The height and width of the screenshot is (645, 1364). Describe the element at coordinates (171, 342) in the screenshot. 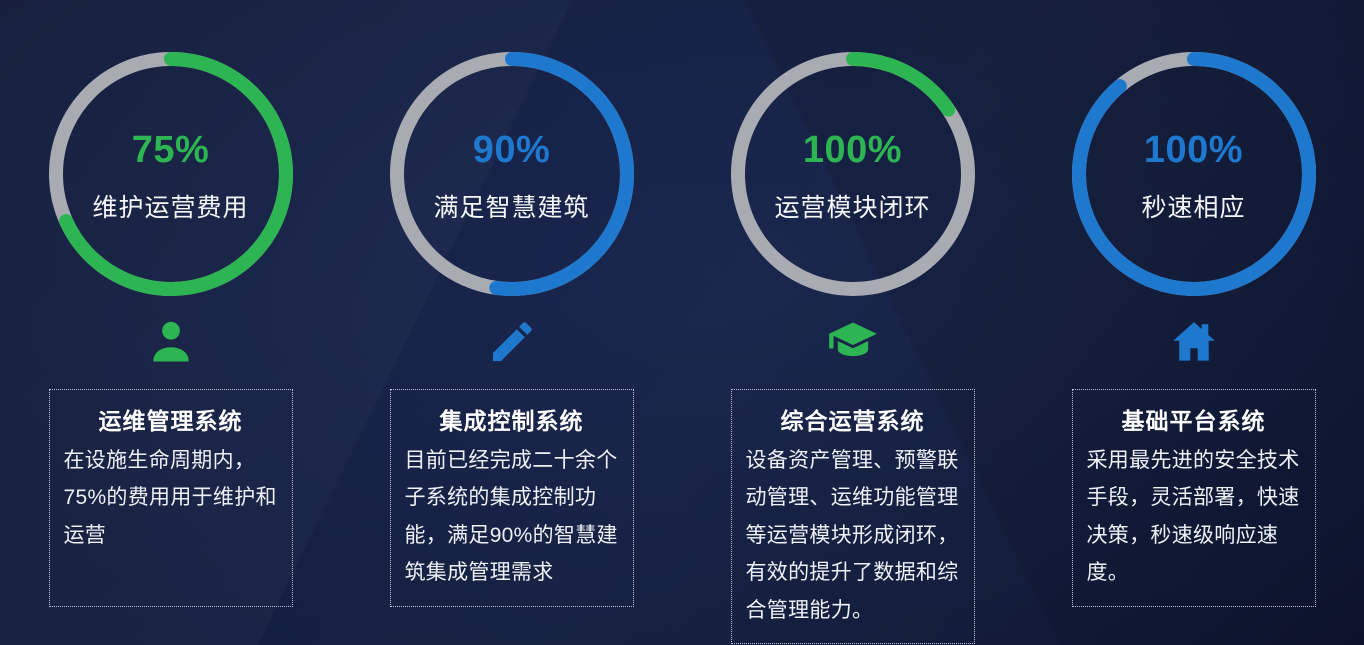

I see `user-icon` at that location.